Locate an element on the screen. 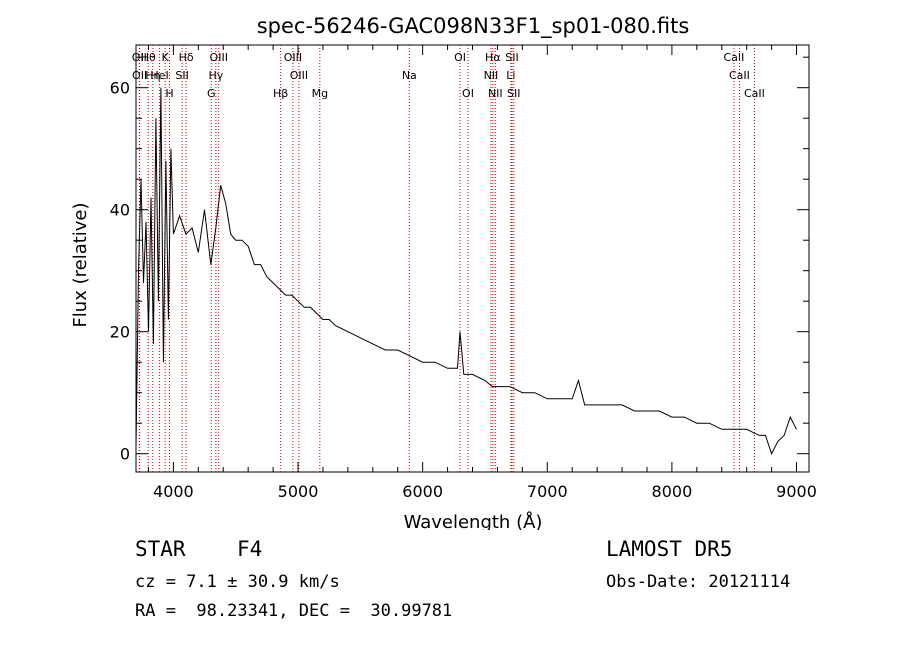  spectral-line-label: Hδ is located at coordinates (186, 57).